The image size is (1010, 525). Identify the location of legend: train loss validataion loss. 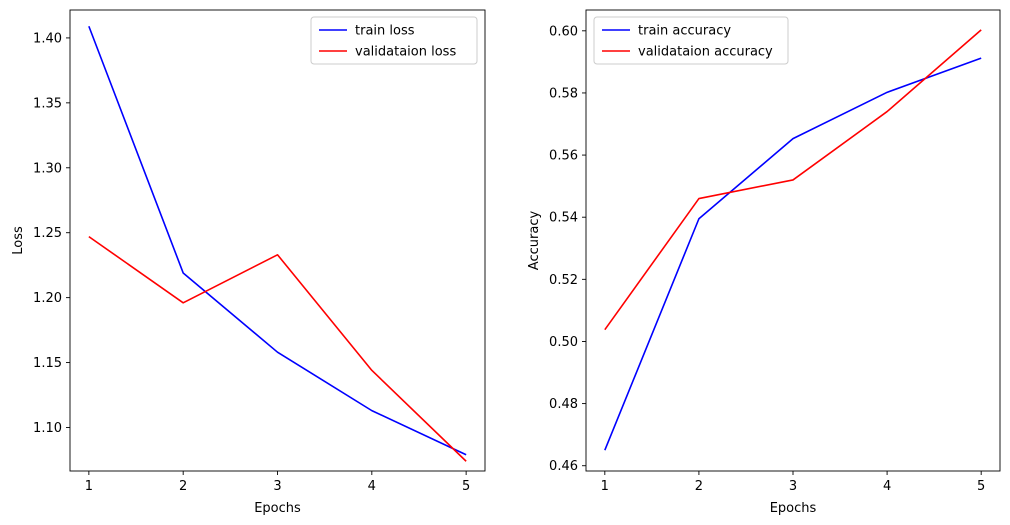
(394, 40).